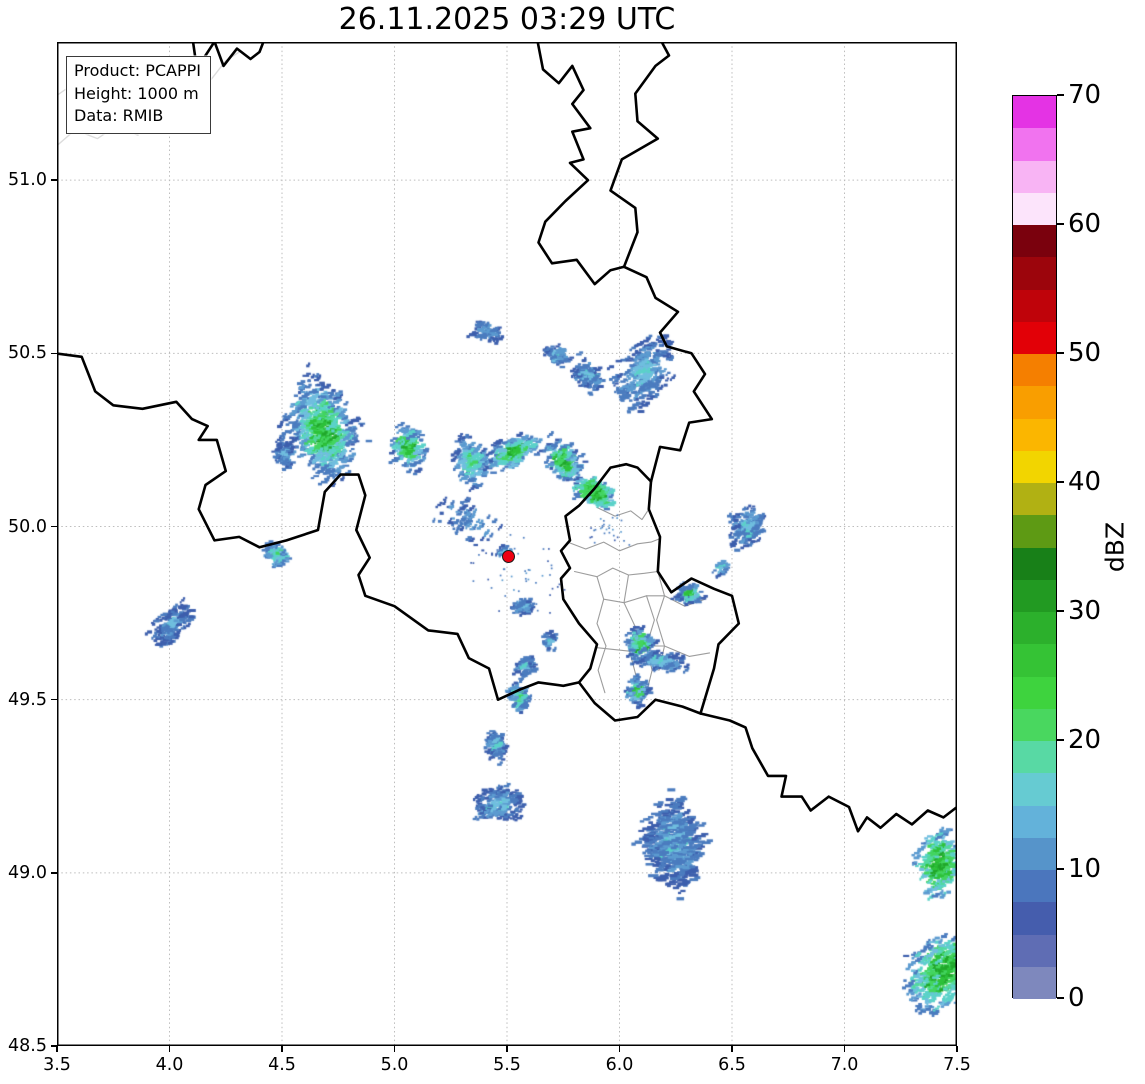 The image size is (1145, 1084). I want to click on y-tick-label: 50.0, so click(27, 526).